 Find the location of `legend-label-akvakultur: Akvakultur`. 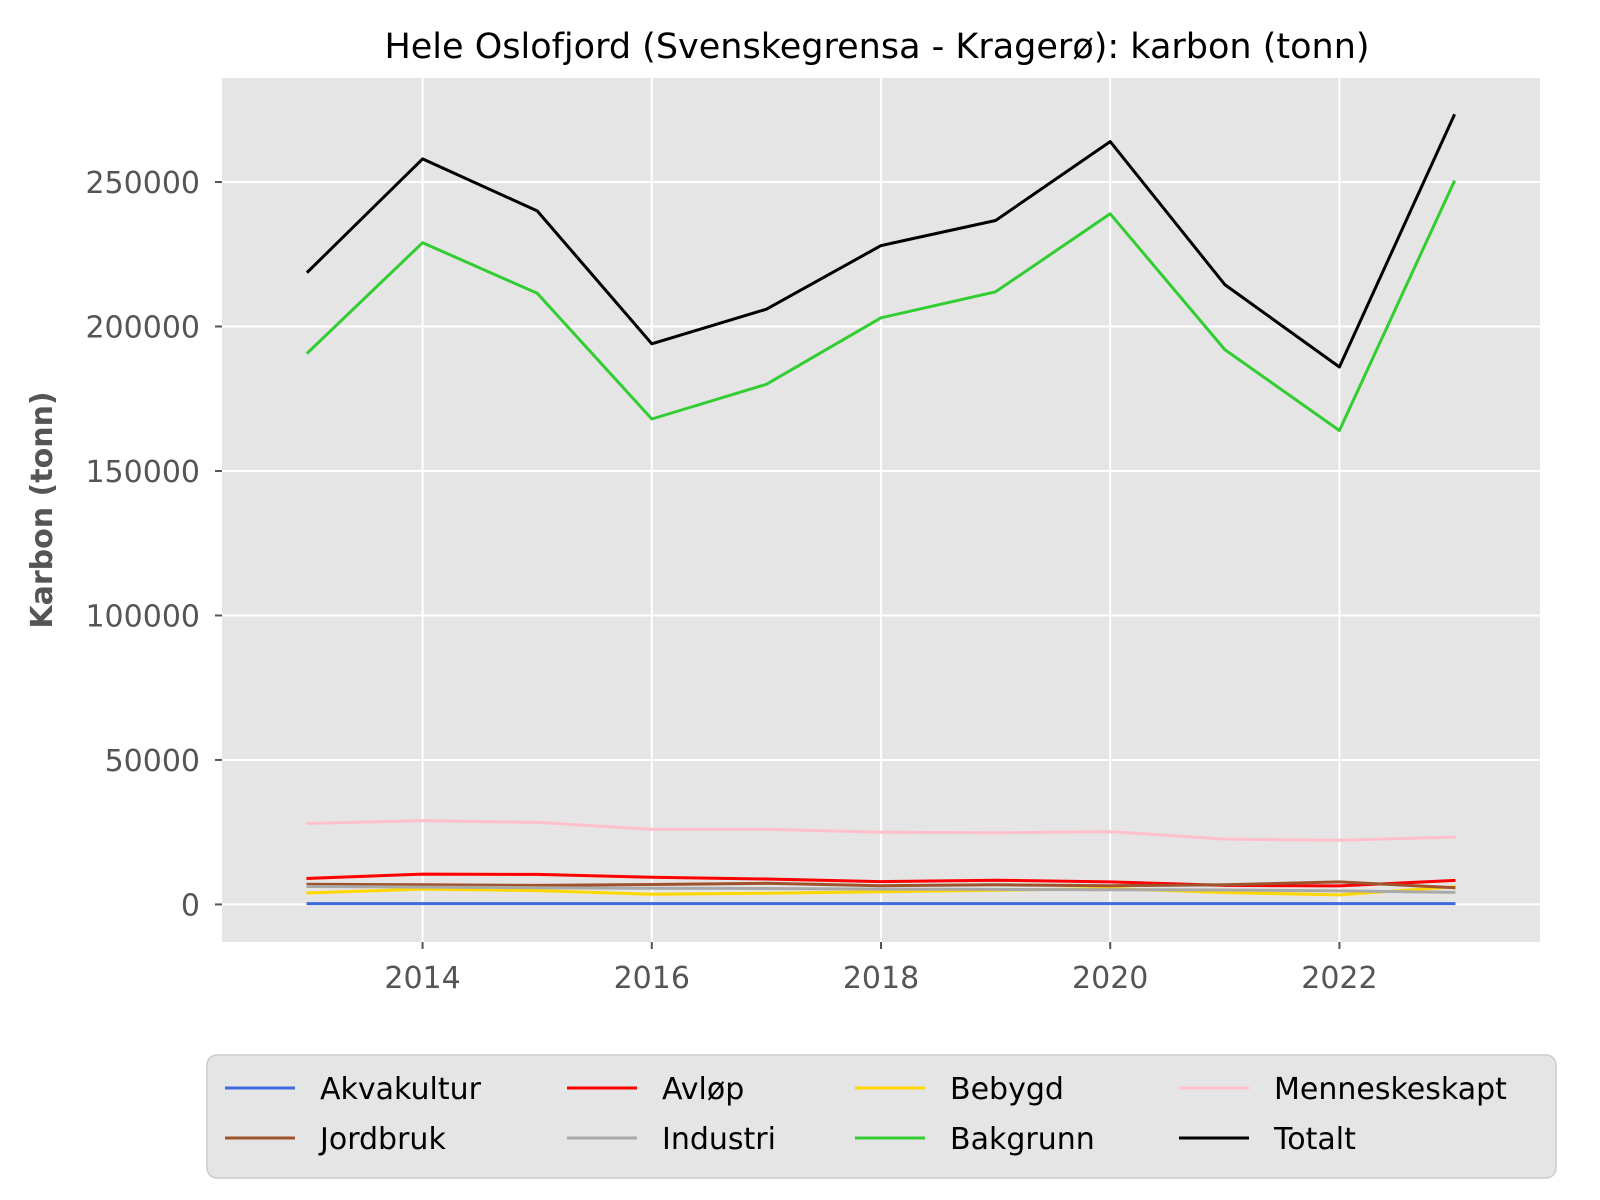

legend-label-akvakultur: Akvakultur is located at coordinates (401, 1089).